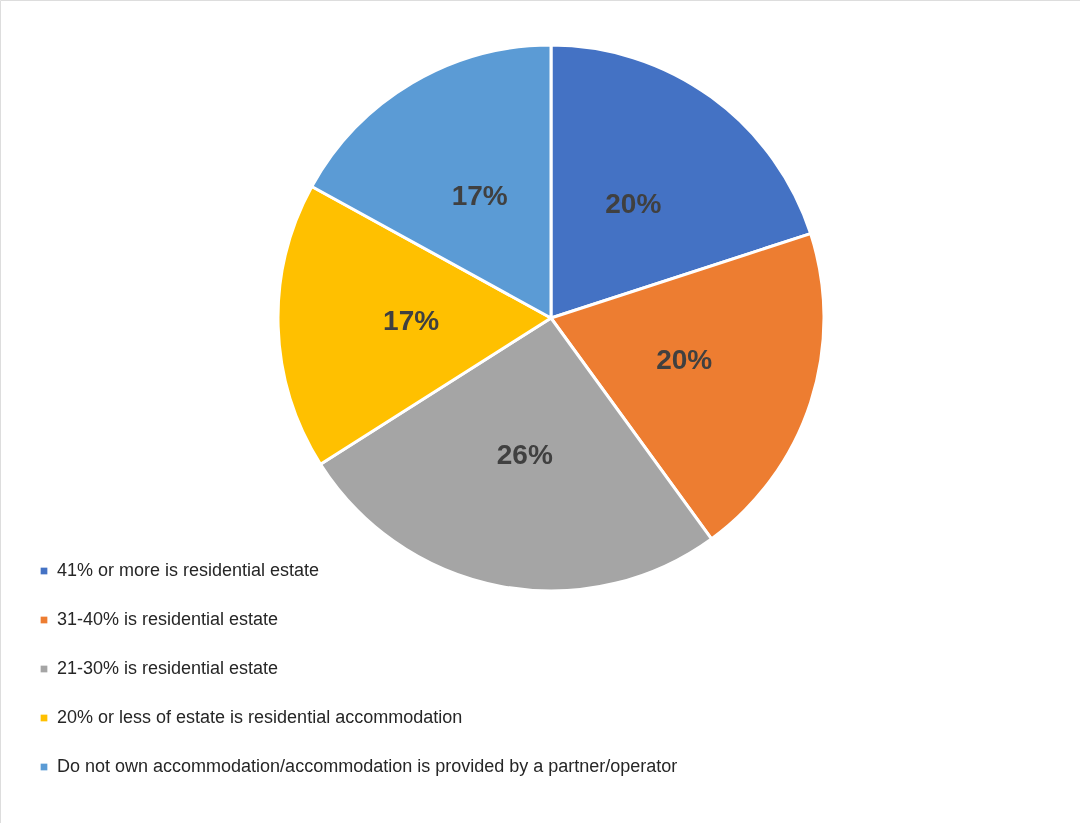  What do you see at coordinates (367, 766) in the screenshot?
I see `legend-label: Do not own accommodation/accommodation is provided by a partner/operator` at bounding box center [367, 766].